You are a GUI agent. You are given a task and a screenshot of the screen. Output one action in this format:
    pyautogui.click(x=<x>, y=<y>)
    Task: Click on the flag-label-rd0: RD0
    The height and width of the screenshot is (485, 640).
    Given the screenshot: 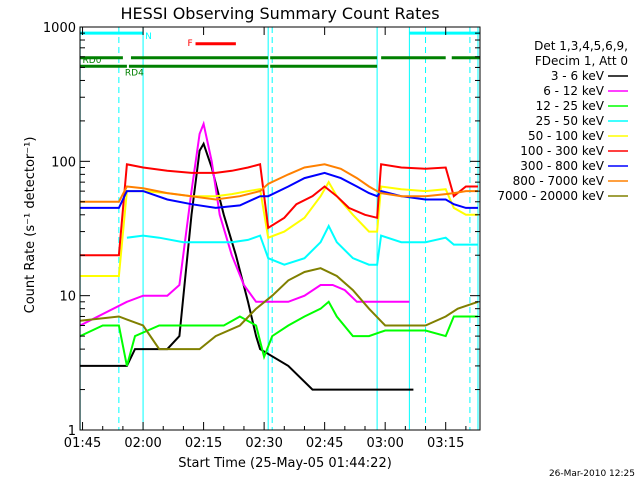 What is the action you would take?
    pyautogui.click(x=92, y=61)
    